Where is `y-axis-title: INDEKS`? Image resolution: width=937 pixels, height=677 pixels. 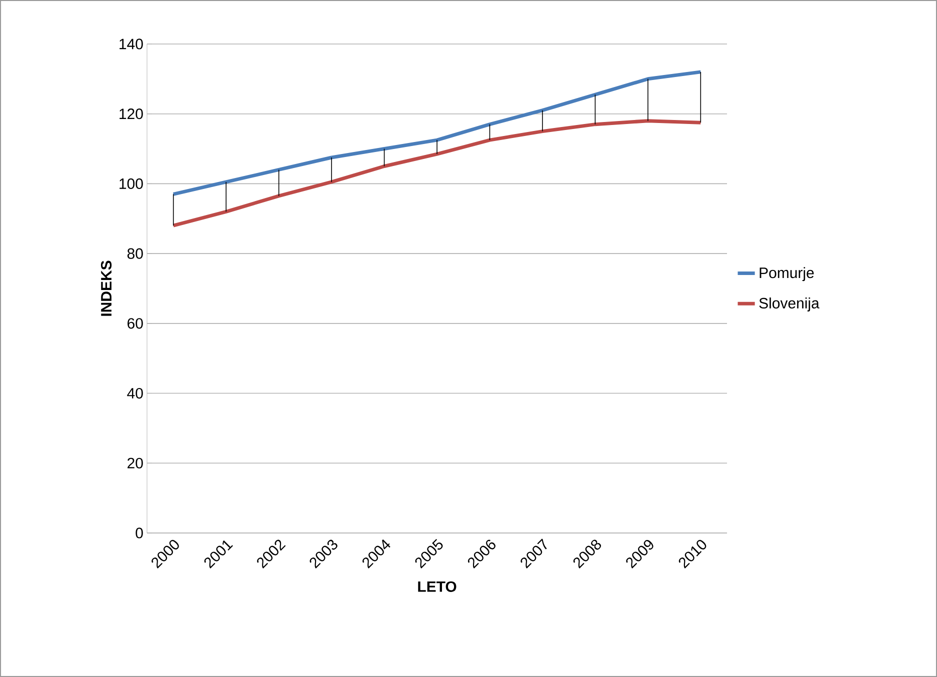
y-axis-title: INDEKS is located at coordinates (106, 288).